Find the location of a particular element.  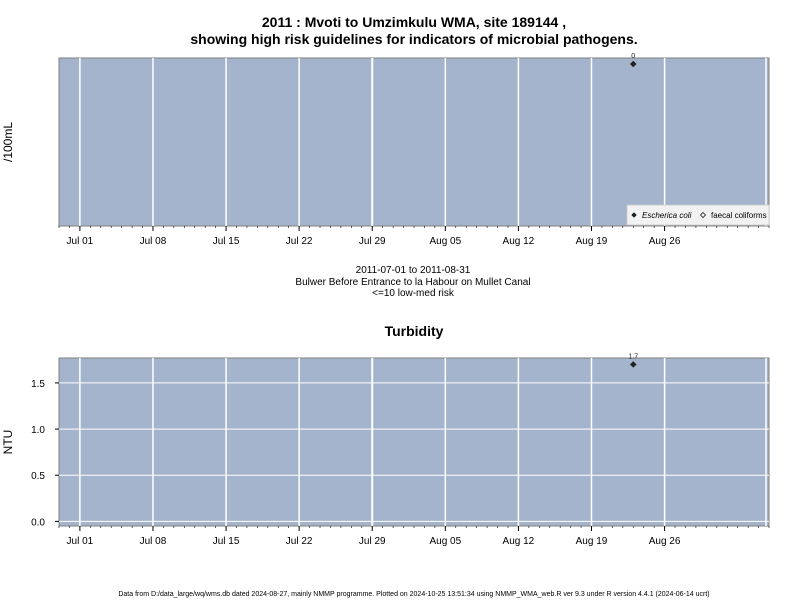

turbidity-x-tick-label: Aug 05 is located at coordinates (445, 541).